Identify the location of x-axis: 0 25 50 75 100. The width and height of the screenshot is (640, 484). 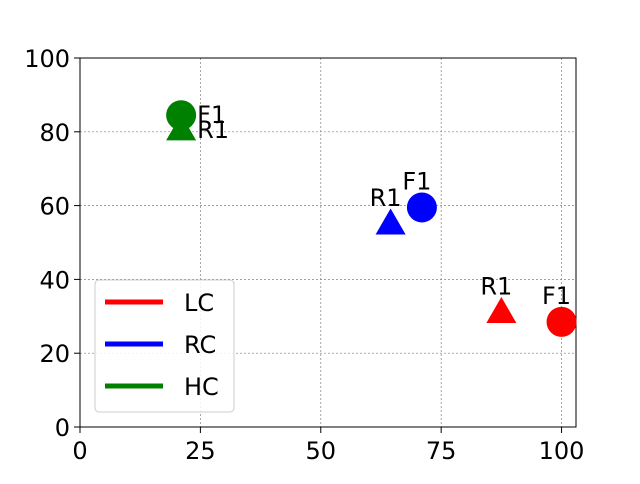
(328, 446).